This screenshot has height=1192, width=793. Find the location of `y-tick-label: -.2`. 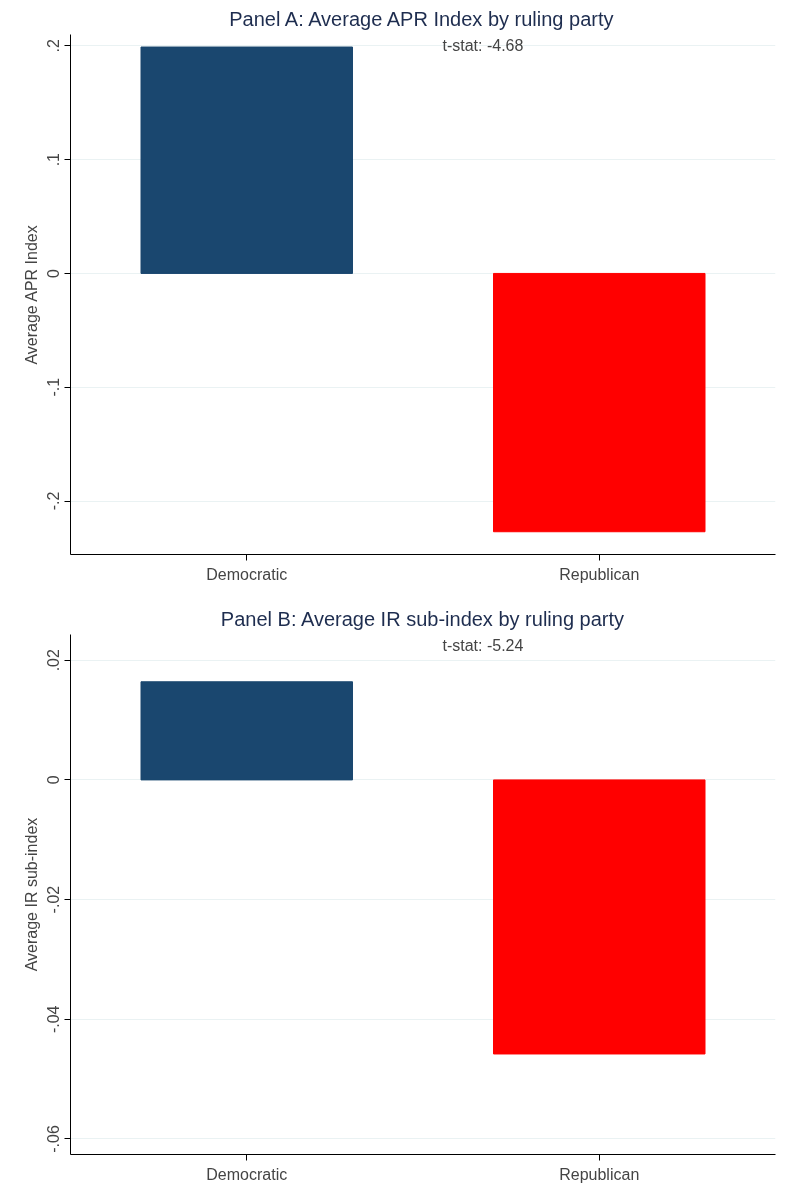

y-tick-label: -.2 is located at coordinates (54, 501).